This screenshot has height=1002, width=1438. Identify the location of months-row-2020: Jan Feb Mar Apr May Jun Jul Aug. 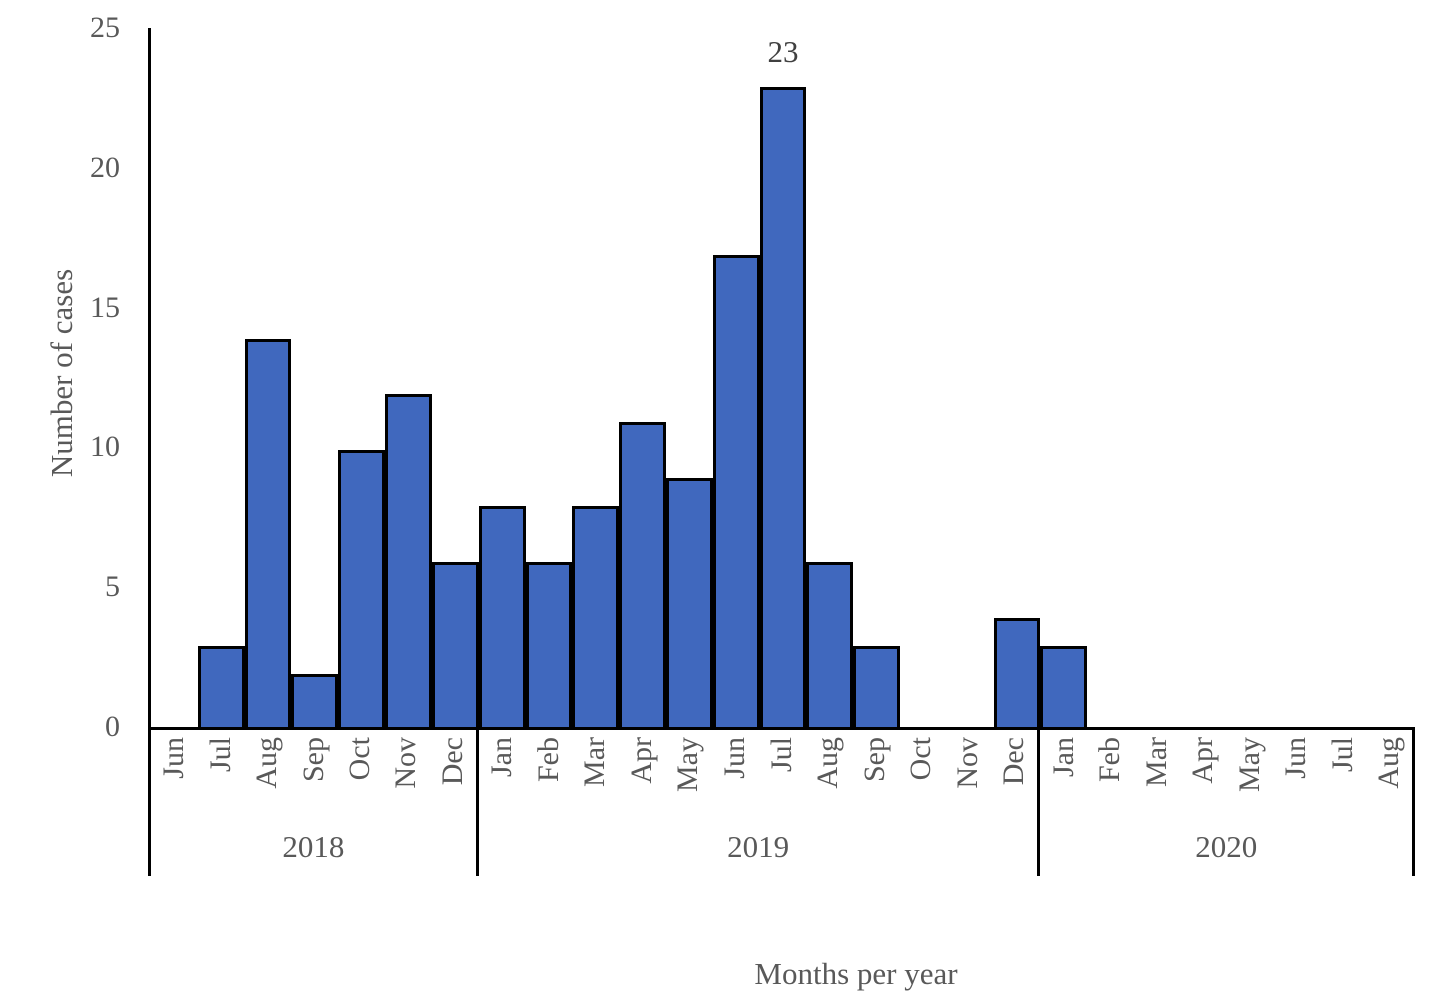
(1226, 774).